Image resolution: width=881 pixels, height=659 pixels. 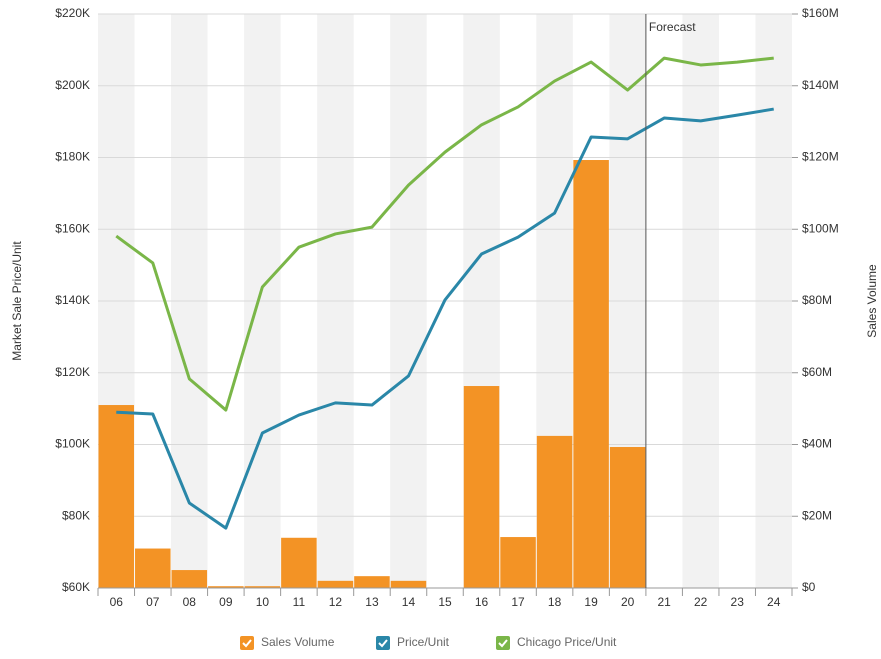 What do you see at coordinates (423, 642) in the screenshot?
I see `legend-label: Price/Unit` at bounding box center [423, 642].